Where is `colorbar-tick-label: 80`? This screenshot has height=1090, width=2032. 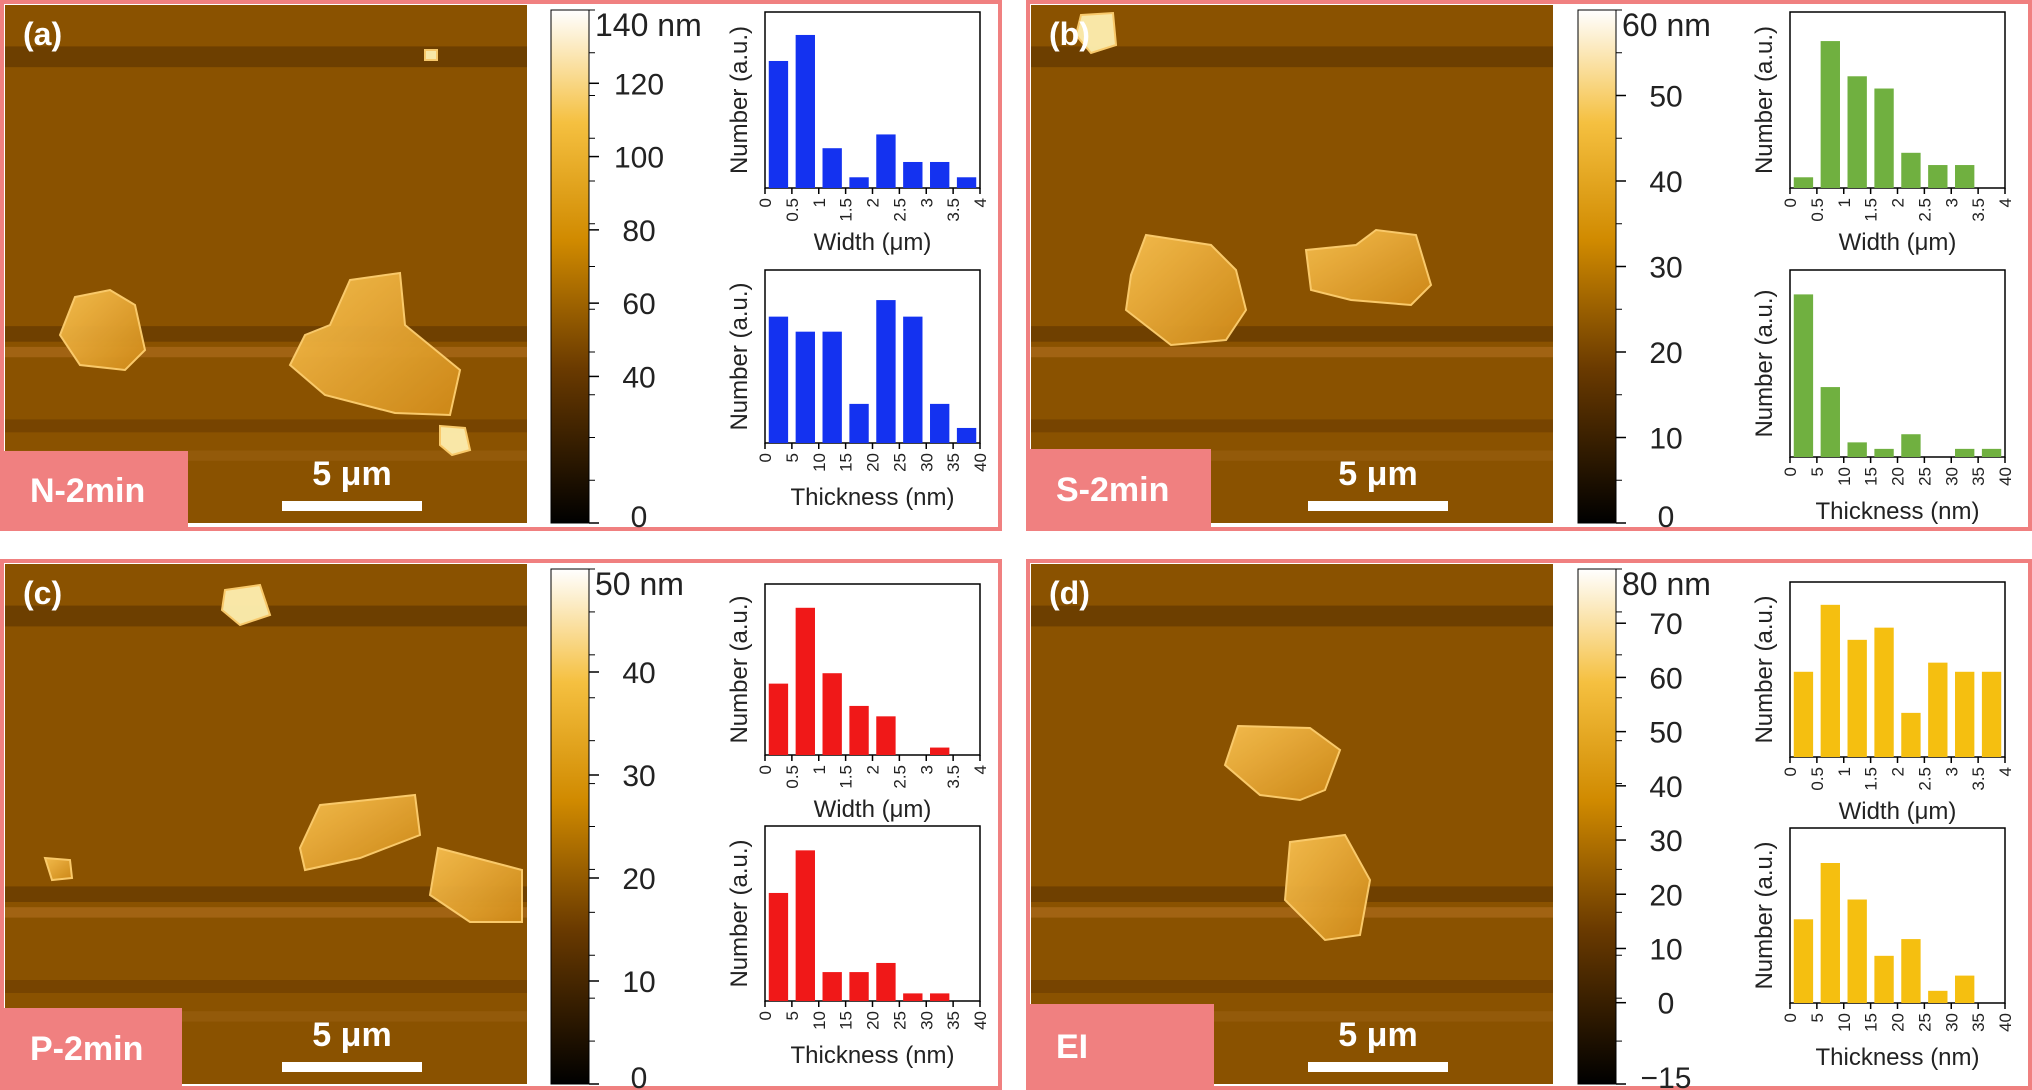
colorbar-tick-label: 80 is located at coordinates (638, 231).